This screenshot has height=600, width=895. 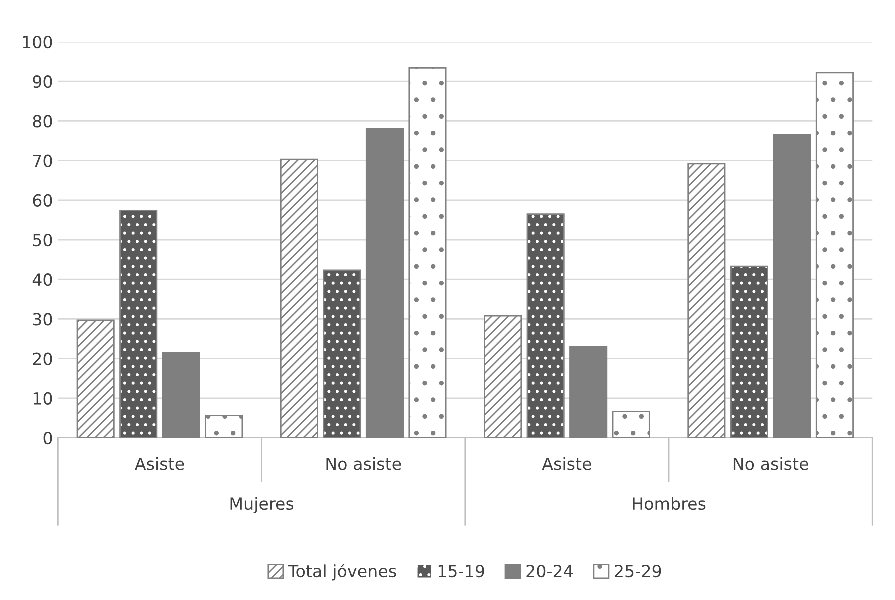 What do you see at coordinates (48, 438) in the screenshot?
I see `y-tick-label: 0` at bounding box center [48, 438].